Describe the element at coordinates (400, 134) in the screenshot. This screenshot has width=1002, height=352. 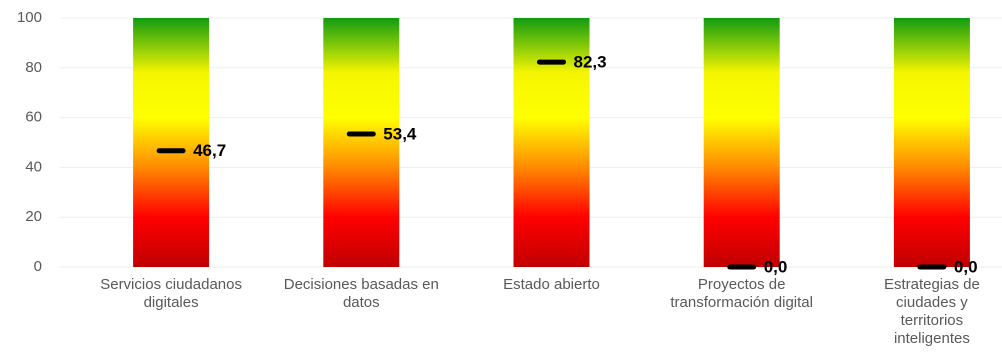
I see `data-label: 53,4` at that location.